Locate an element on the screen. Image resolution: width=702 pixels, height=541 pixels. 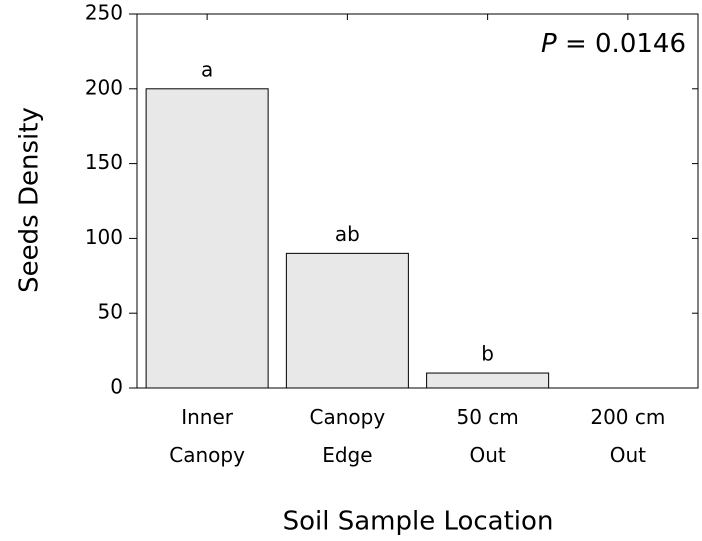
annotation-symbol: P is located at coordinates (549, 44).